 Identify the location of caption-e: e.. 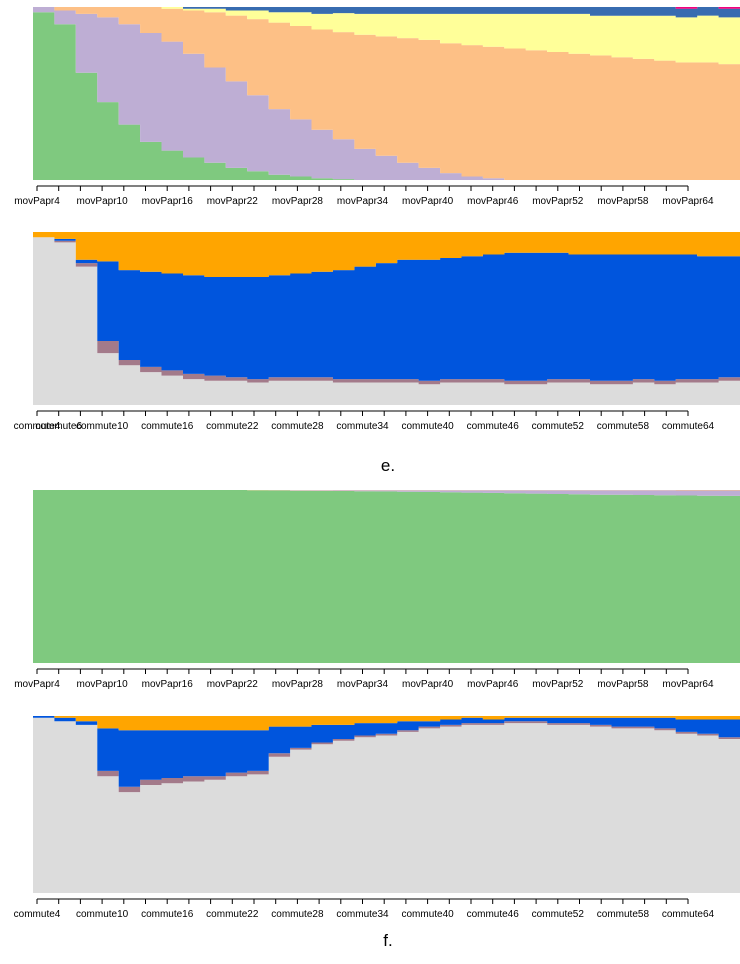
(388, 465).